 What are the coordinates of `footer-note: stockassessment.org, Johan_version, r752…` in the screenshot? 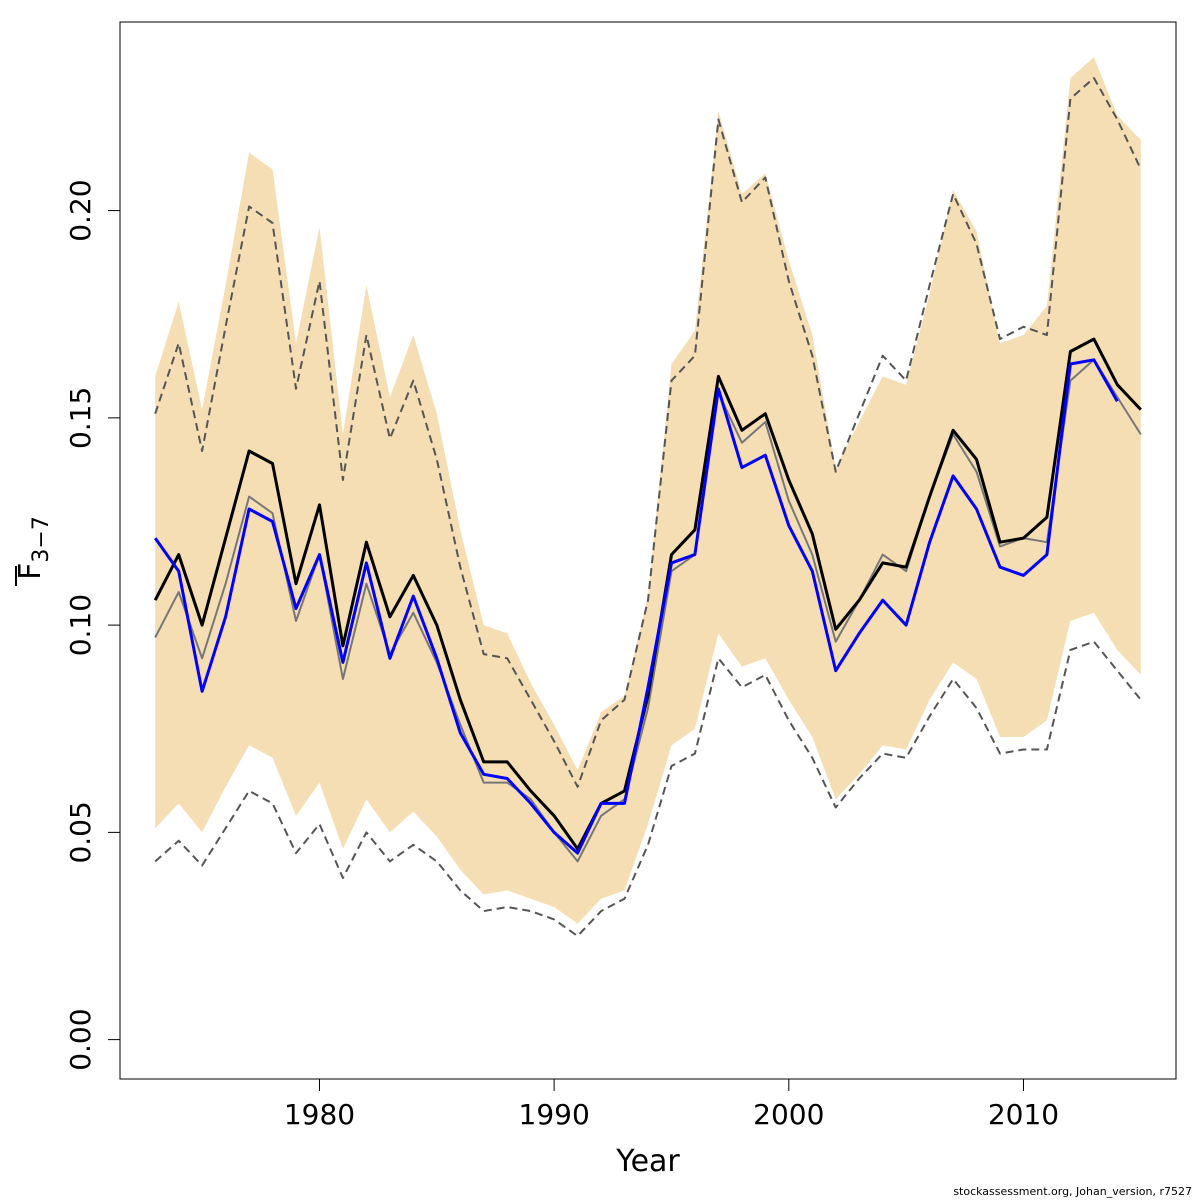 It's located at (1072, 1191).